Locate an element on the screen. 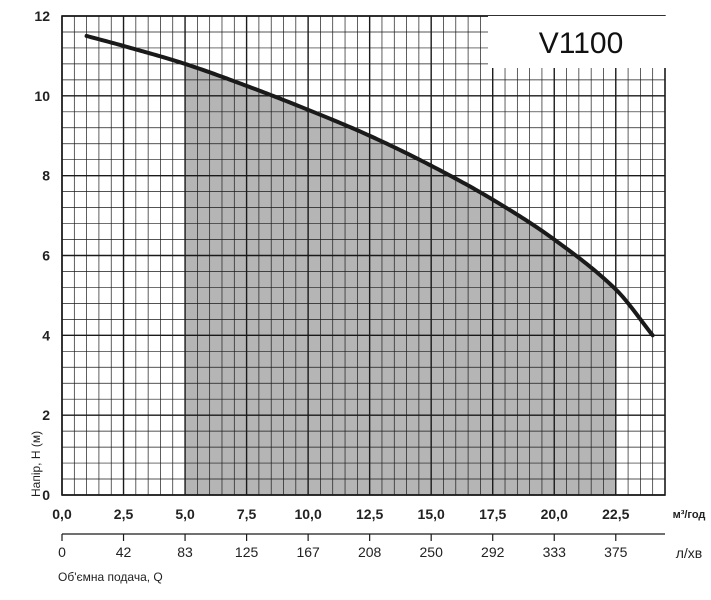  y-tick-label: 6 is located at coordinates (46, 256).